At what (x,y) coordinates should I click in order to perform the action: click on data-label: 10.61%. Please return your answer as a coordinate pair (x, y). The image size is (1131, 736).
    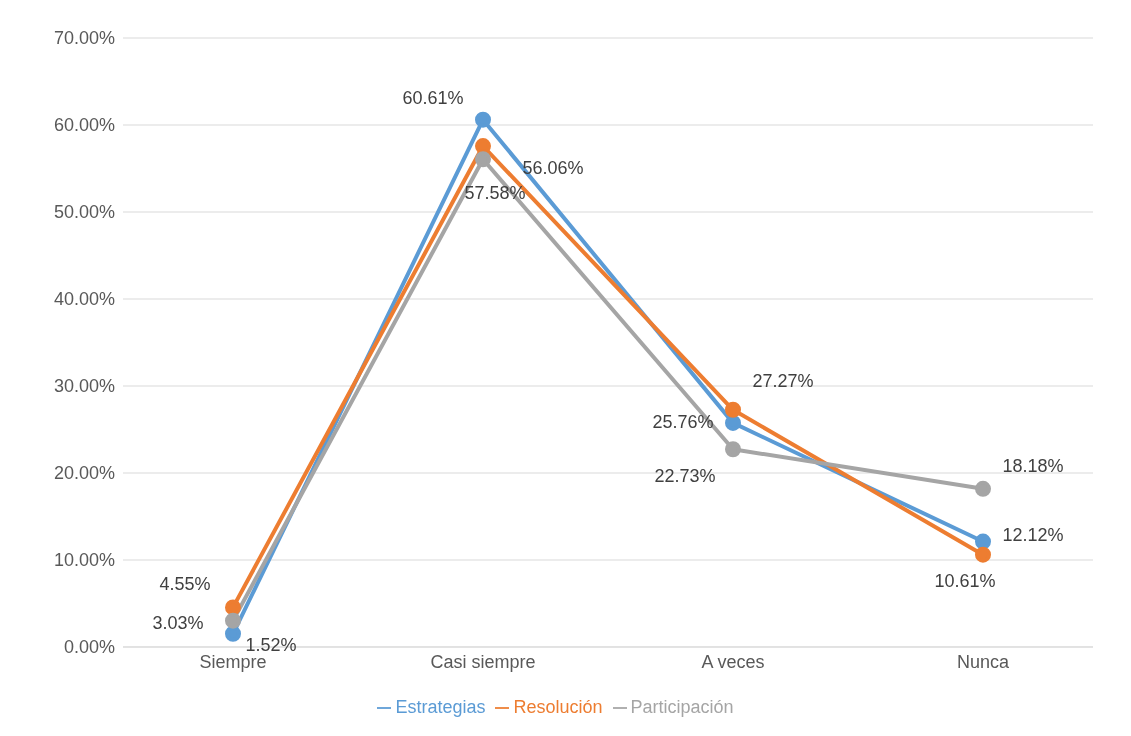
    Looking at the image, I should click on (965, 581).